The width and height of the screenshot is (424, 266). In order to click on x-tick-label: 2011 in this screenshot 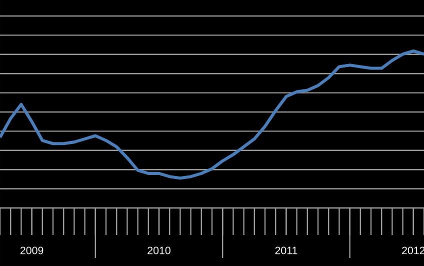, I will do `click(286, 250)`.